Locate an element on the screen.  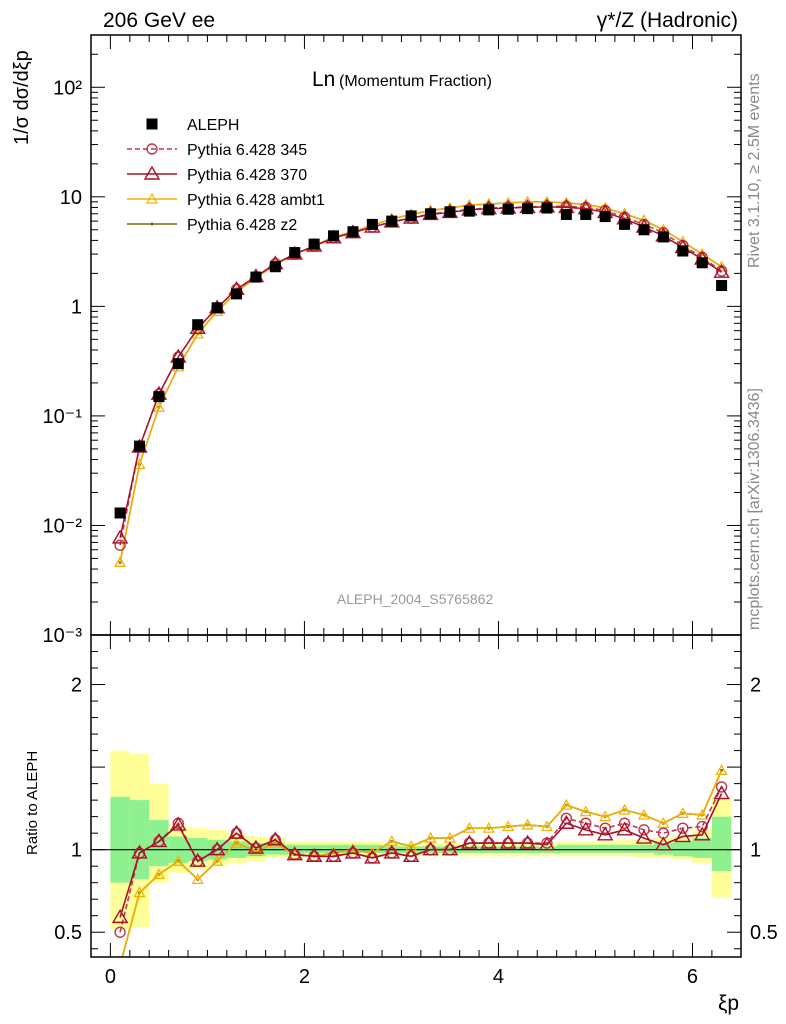
ratio-y-tick-label-right: 0.5 is located at coordinates (764, 933).